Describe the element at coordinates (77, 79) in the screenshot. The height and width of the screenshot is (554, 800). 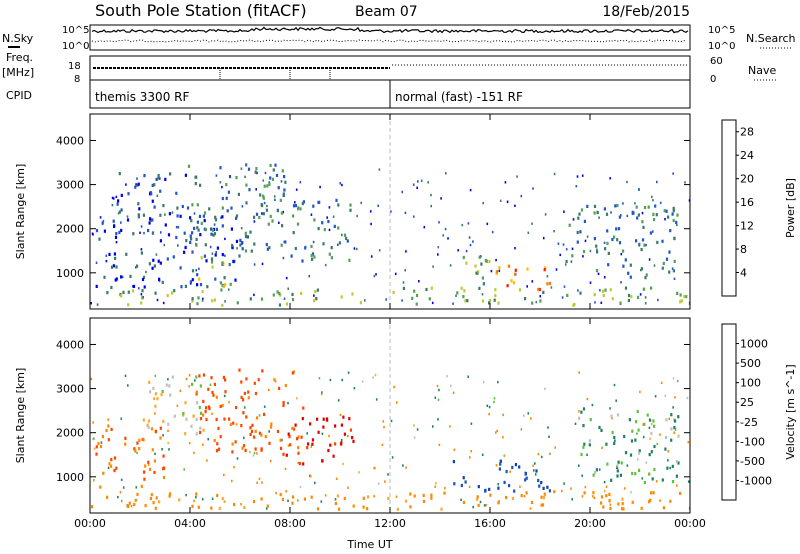
I see `freq-tick-bottom: 8` at that location.